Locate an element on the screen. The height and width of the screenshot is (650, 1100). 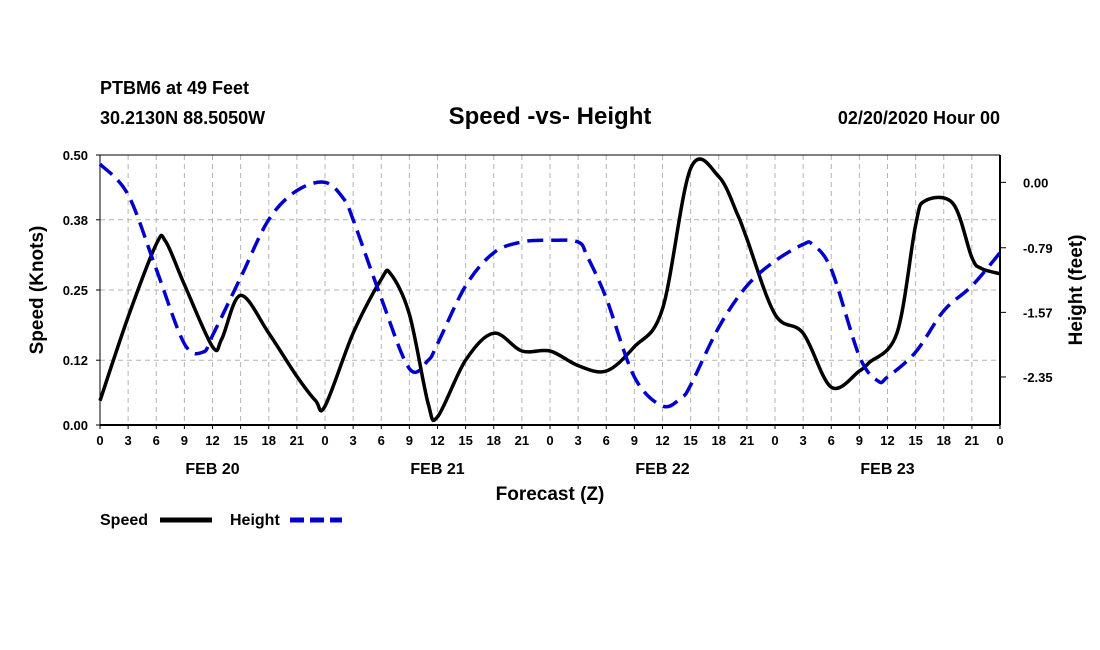
y-left-tick-label: 0.38 is located at coordinates (75, 220).